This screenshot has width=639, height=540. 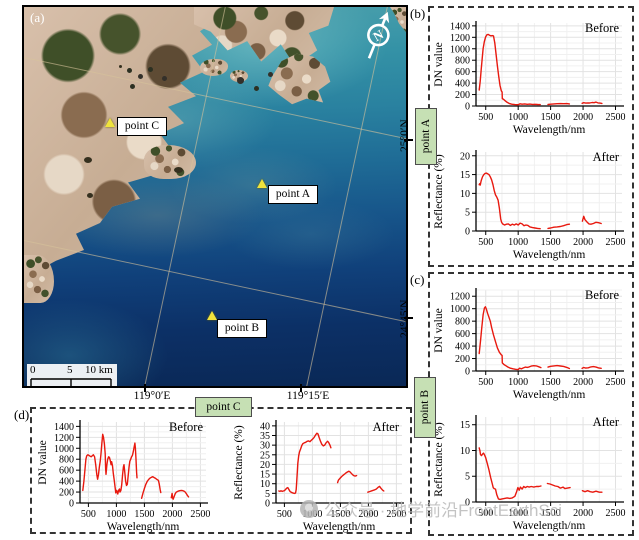 What do you see at coordinates (265, 446) in the screenshot?
I see `svg-text: 30` at bounding box center [265, 446].